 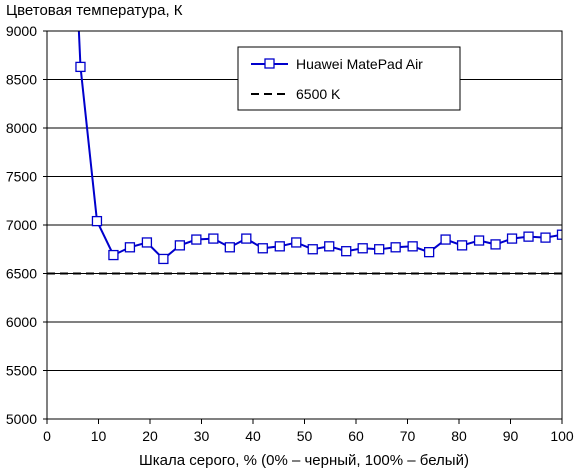 What do you see at coordinates (21, 419) in the screenshot?
I see `y-tick-label-5000: 5000` at bounding box center [21, 419].